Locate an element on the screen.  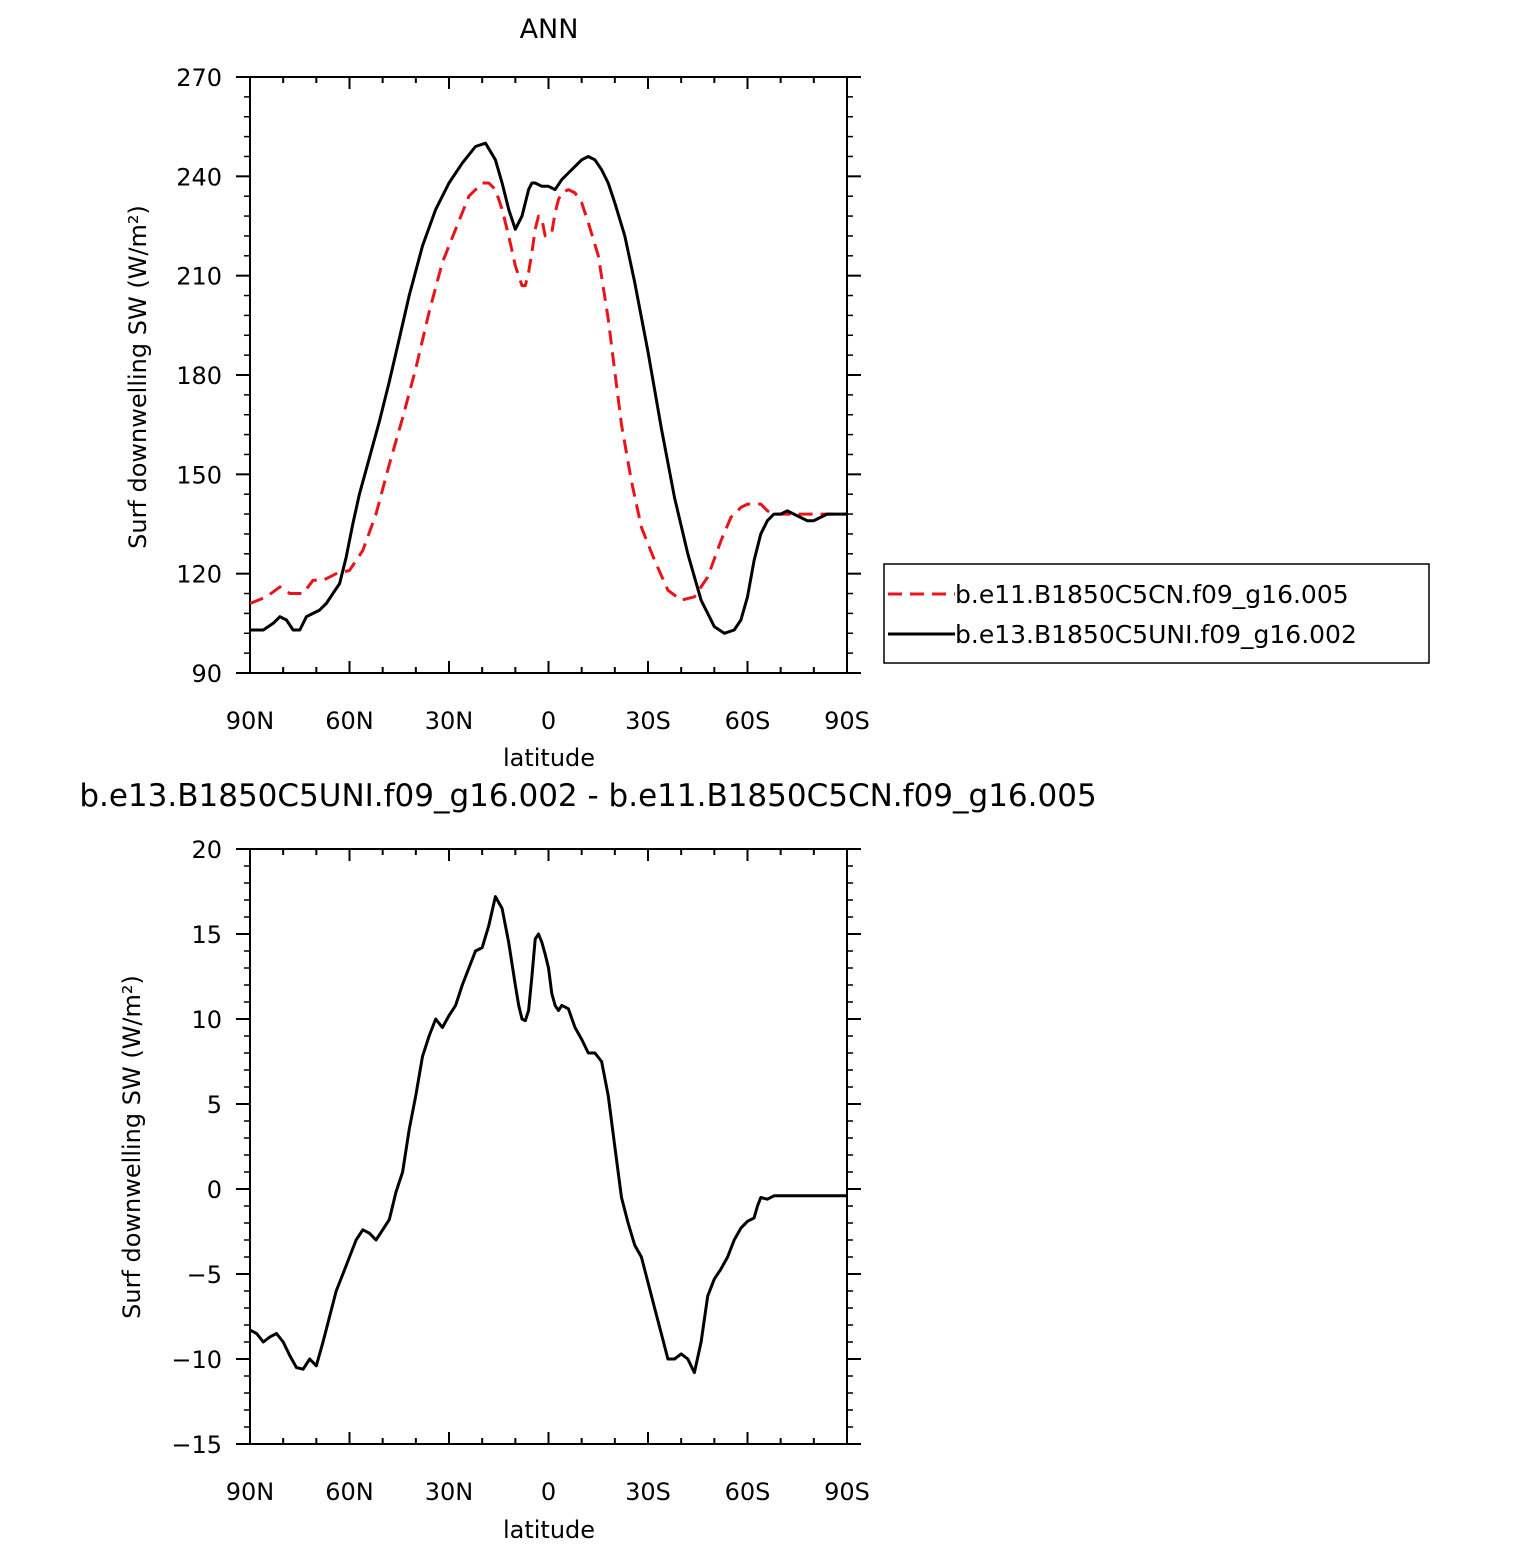
y-tick-label: 15 is located at coordinates (206, 935).